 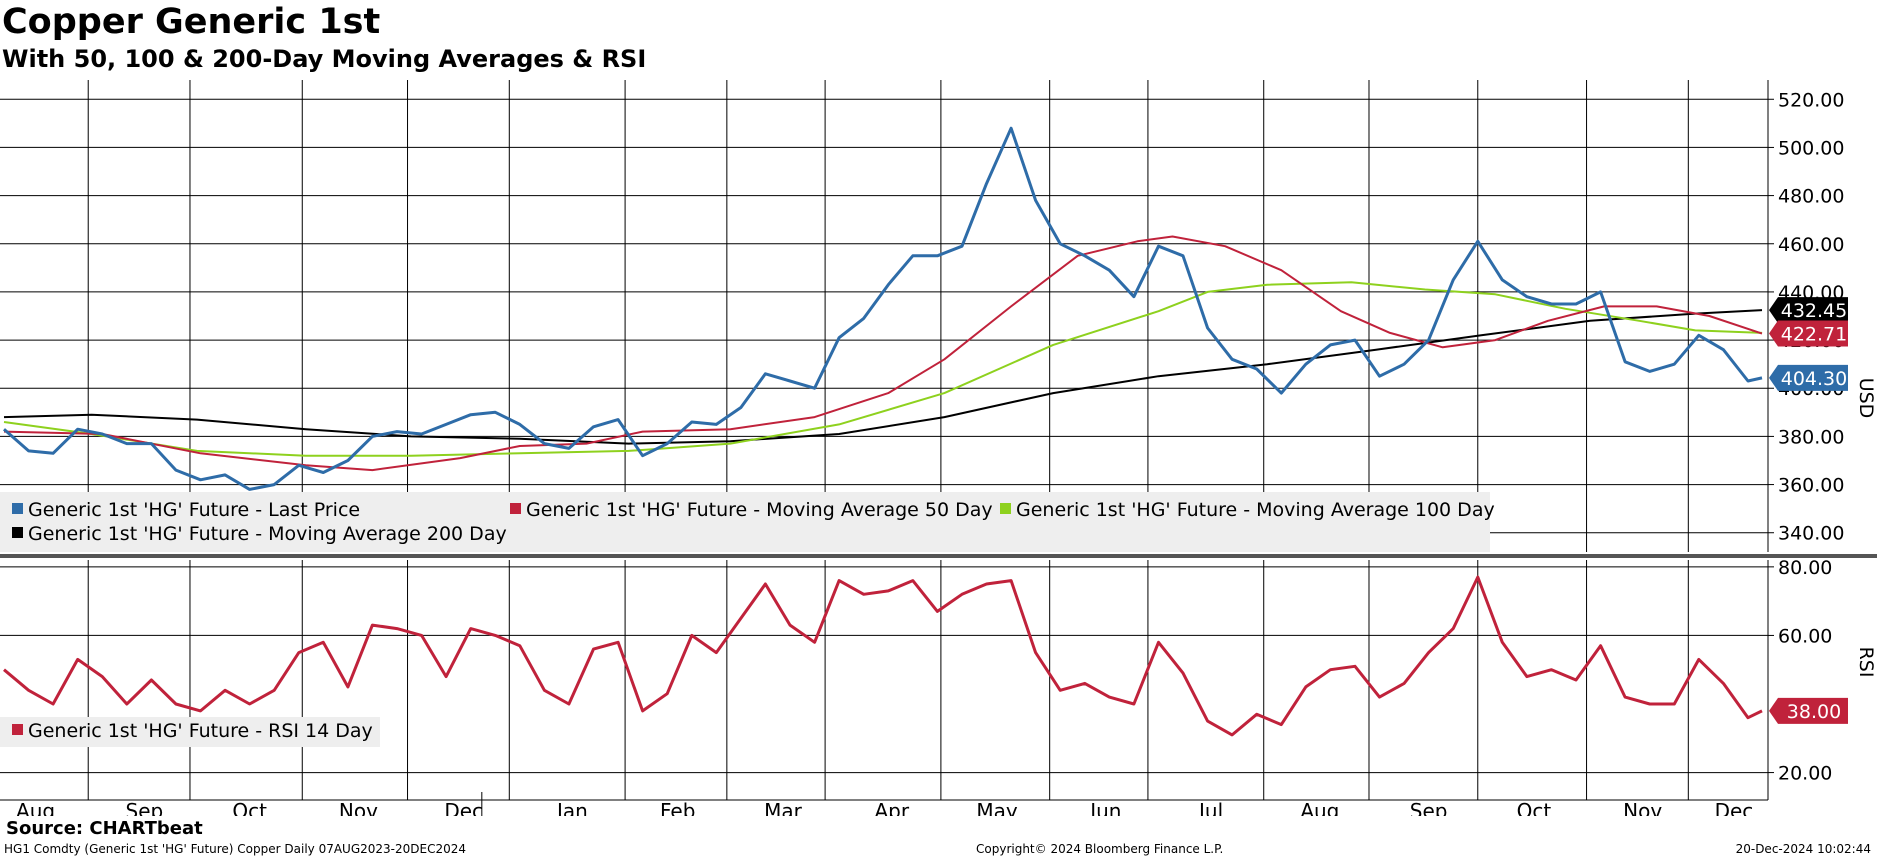 I want to click on last-value-label-price: 404.30, so click(x=1814, y=379).